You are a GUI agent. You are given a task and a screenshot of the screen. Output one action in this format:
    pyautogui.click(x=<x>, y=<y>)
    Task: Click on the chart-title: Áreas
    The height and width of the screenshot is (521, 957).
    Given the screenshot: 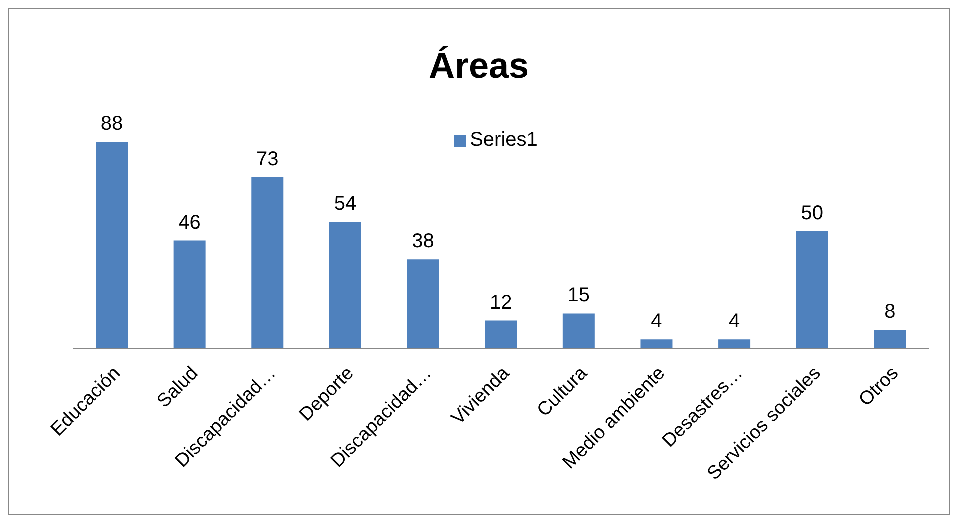 What is the action you would take?
    pyautogui.click(x=479, y=66)
    